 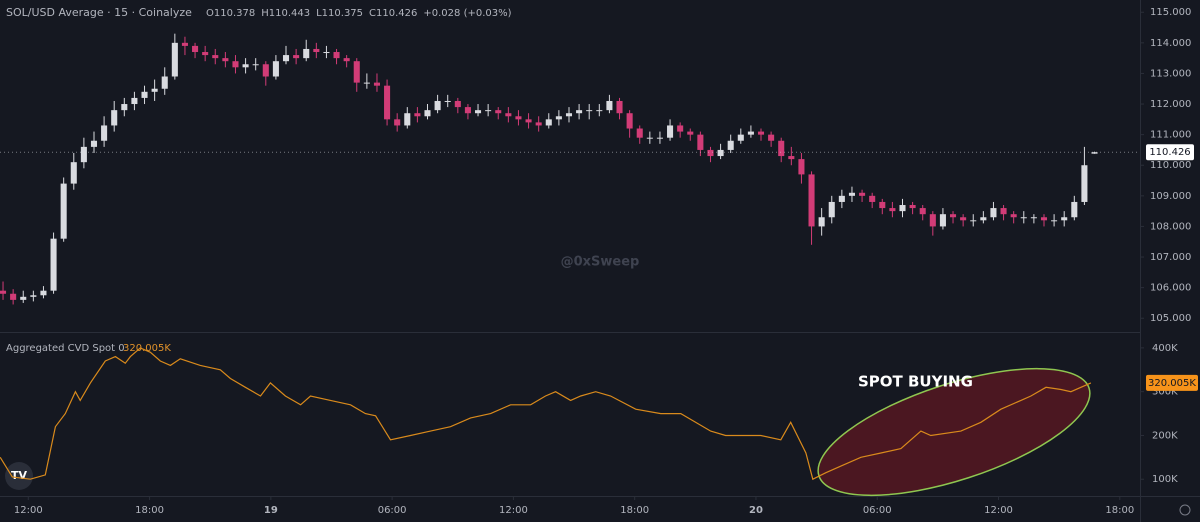 I want to click on settings-icon, so click(x=1185, y=510).